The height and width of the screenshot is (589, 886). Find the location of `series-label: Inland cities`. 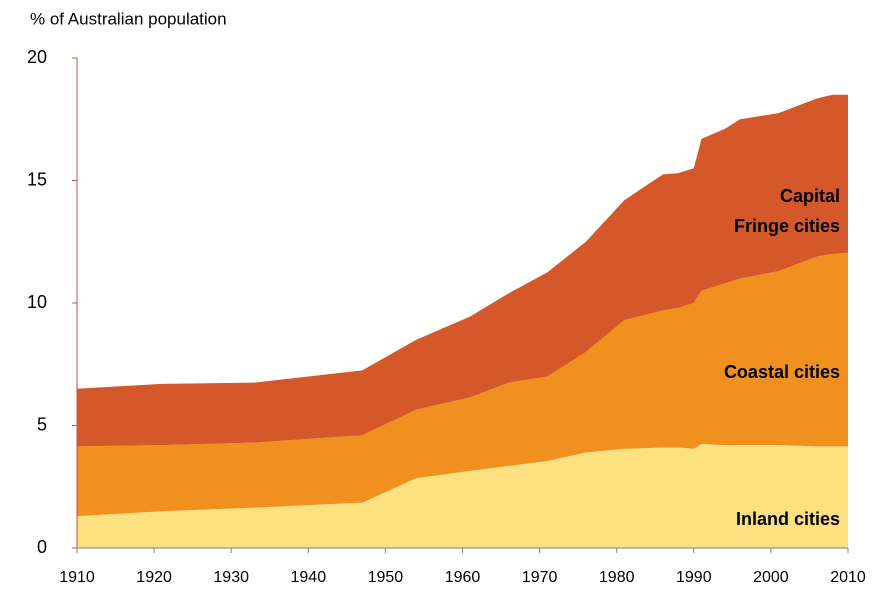

series-label: Inland cities is located at coordinates (788, 519).